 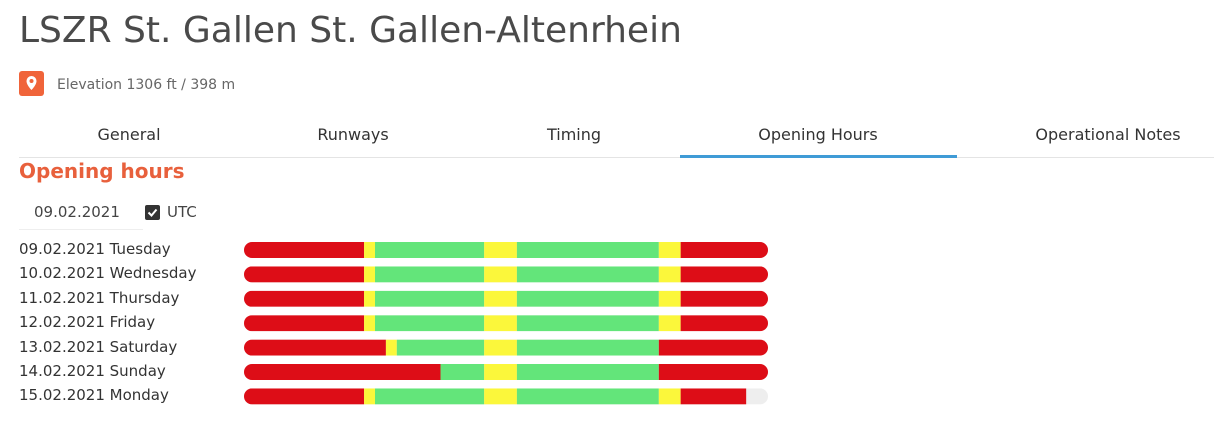 What do you see at coordinates (87, 322) in the screenshot?
I see `day-label: 12.02.2021 Friday` at bounding box center [87, 322].